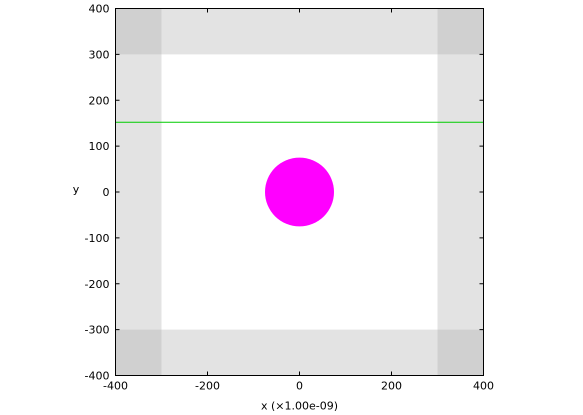 The height and width of the screenshot is (415, 583). What do you see at coordinates (299, 352) in the screenshot?
I see `pml-bottom` at bounding box center [299, 352].